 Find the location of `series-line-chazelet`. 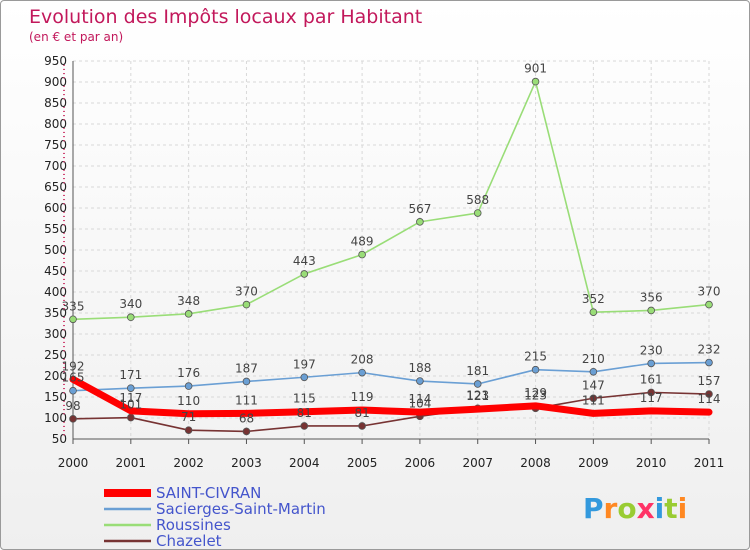

series-line-chazelet is located at coordinates (391, 412).